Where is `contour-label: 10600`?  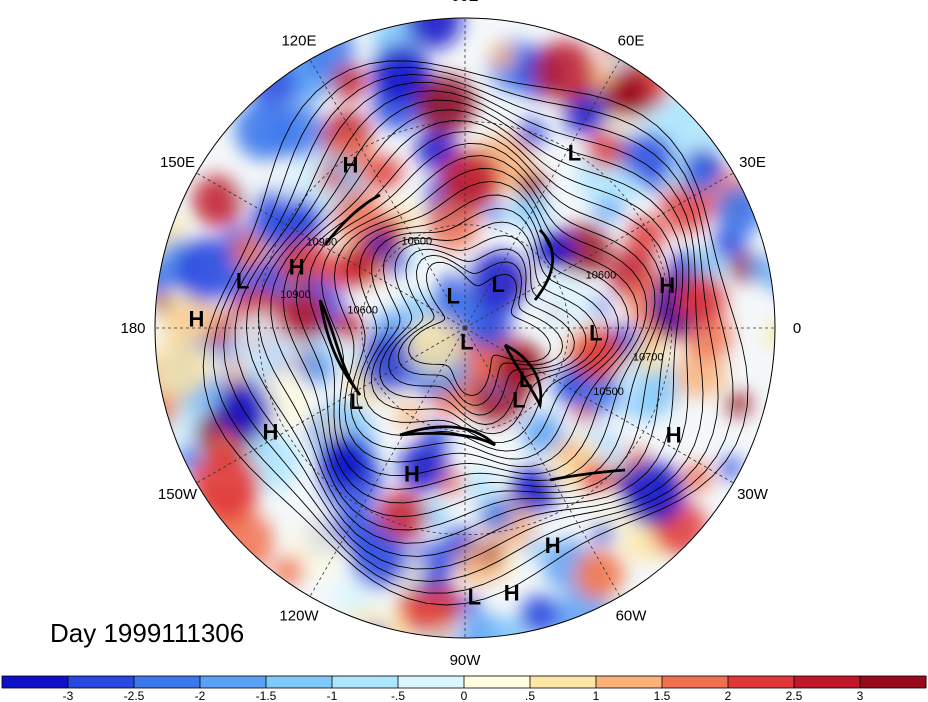
contour-label: 10600 is located at coordinates (601, 276).